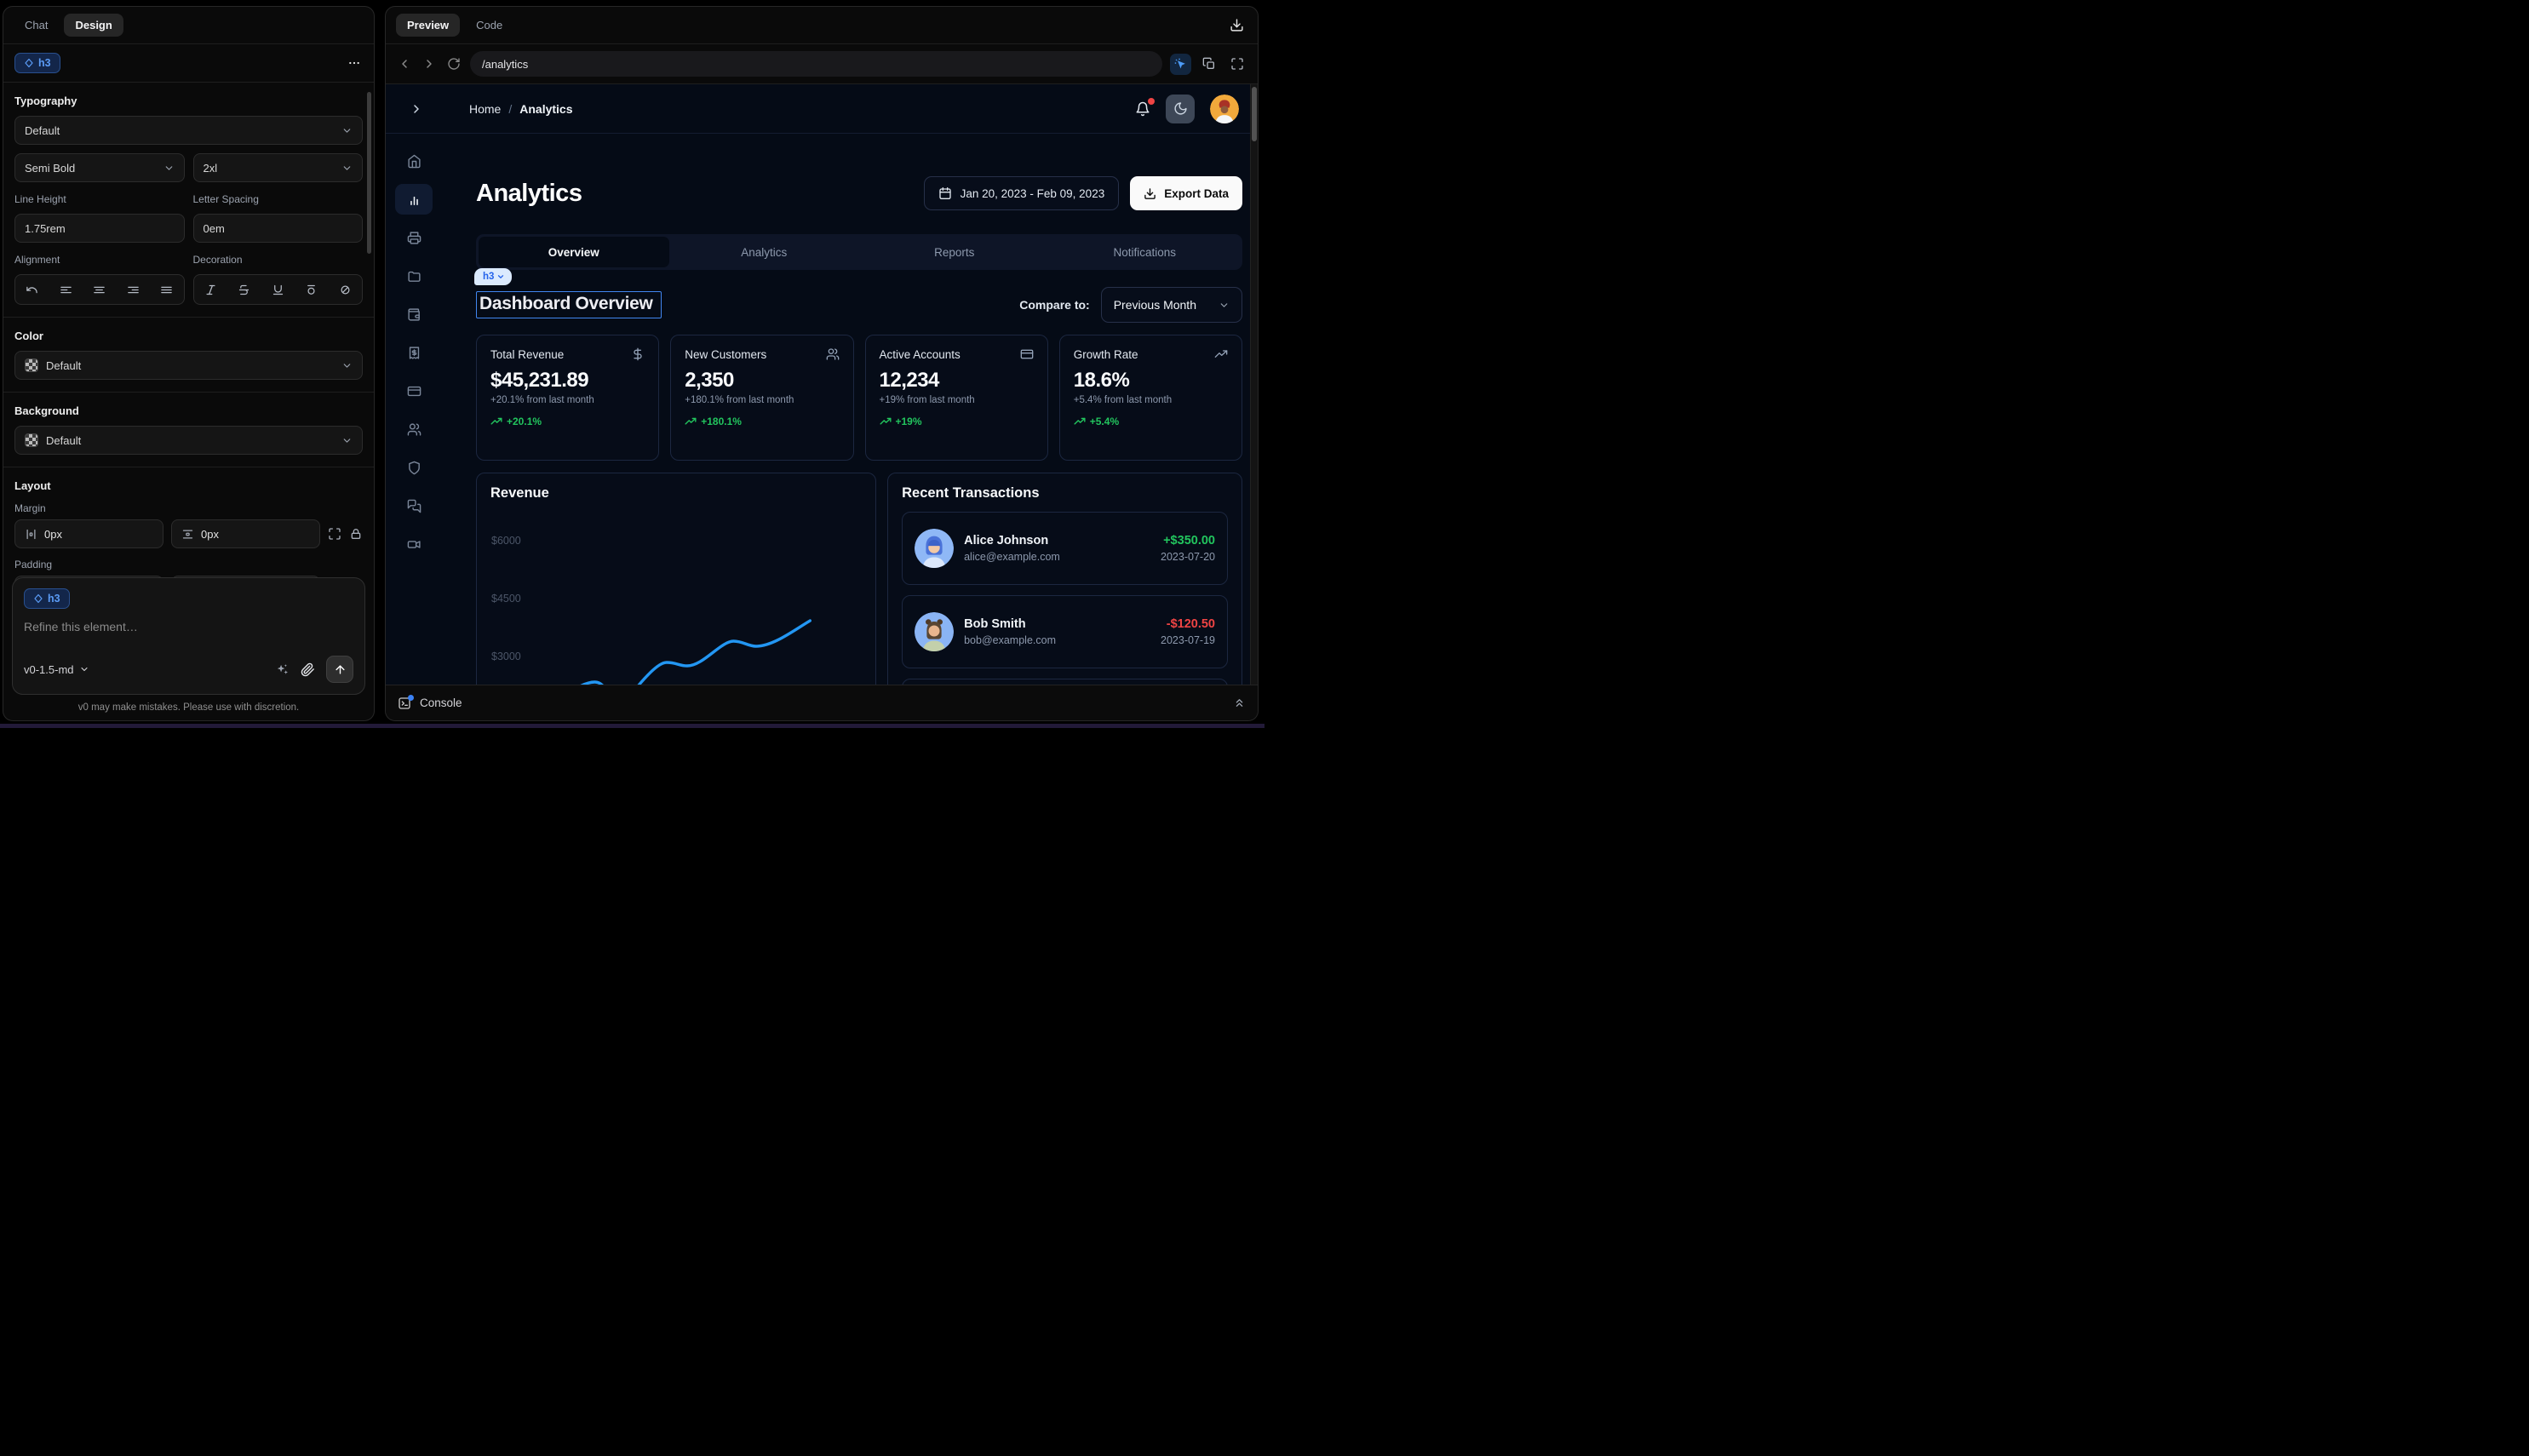 The height and width of the screenshot is (1456, 2529). What do you see at coordinates (1022, 193) in the screenshot?
I see `date-range-button: Jan 20, 2023 - Feb 09, 2023` at bounding box center [1022, 193].